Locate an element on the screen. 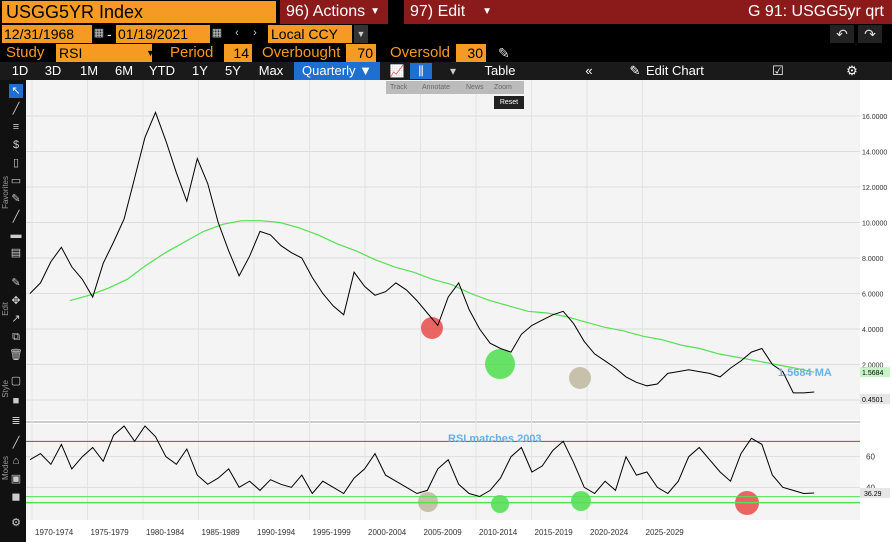 The image size is (892, 542). oversold-input: 30 is located at coordinates (471, 53).